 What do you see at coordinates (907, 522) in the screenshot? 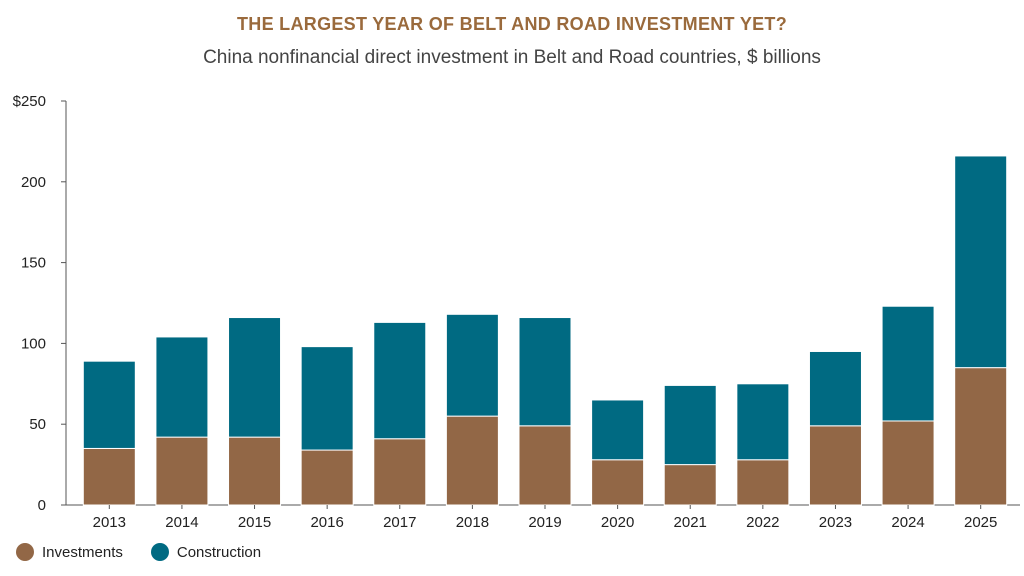
I see `x-tick-label: 2024` at bounding box center [907, 522].